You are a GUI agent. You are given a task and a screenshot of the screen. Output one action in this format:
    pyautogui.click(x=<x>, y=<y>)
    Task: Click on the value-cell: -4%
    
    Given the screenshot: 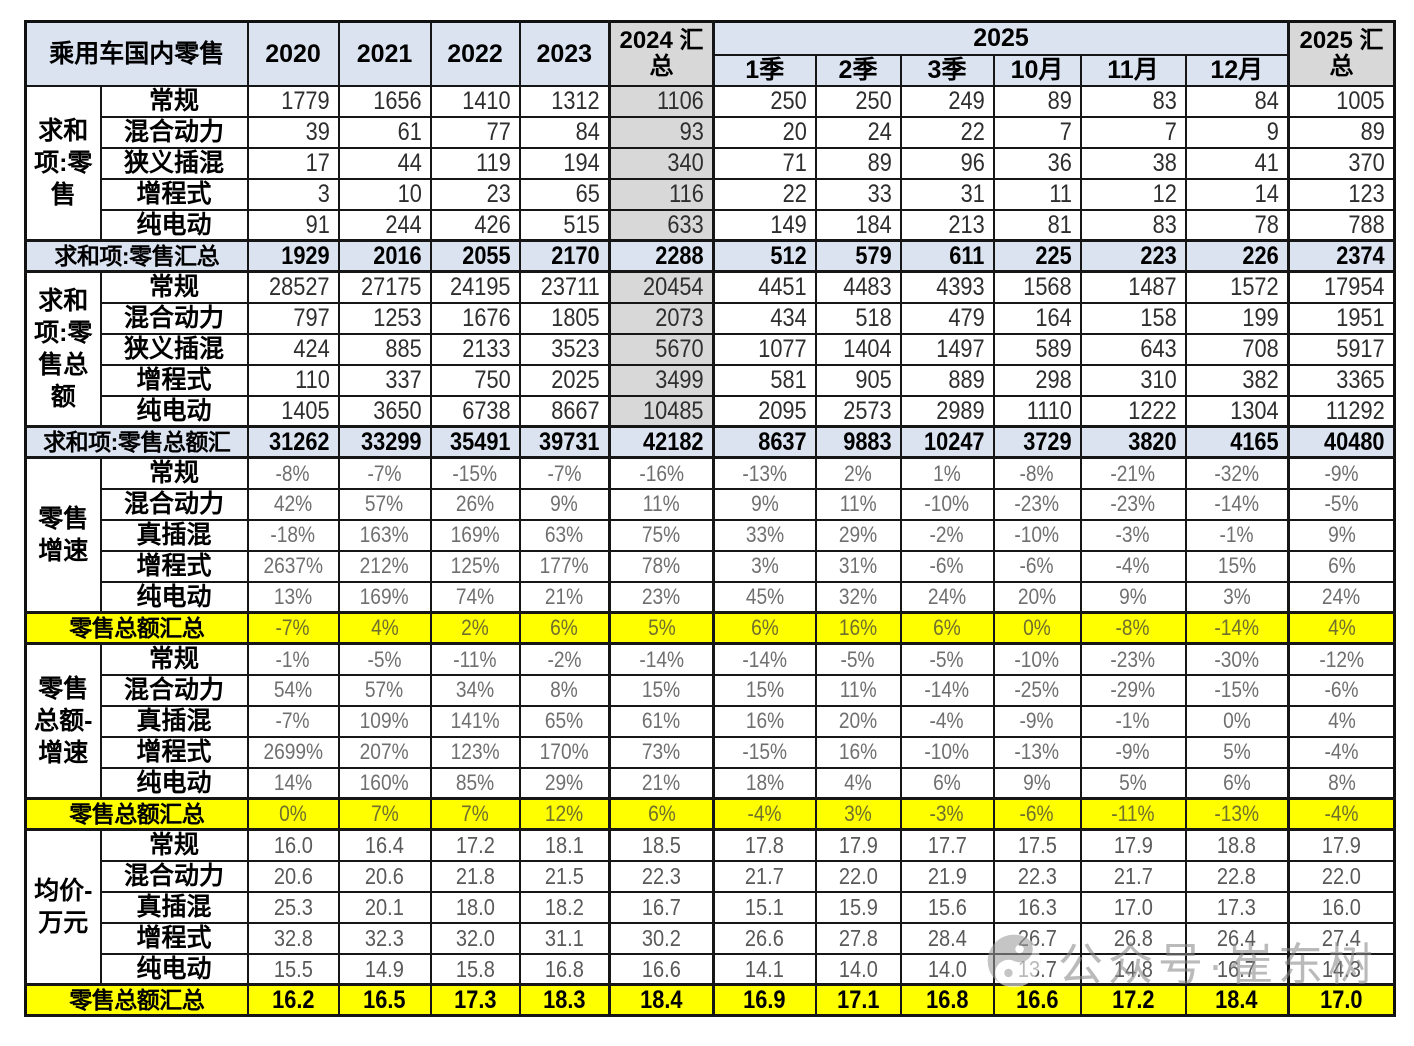 What is the action you would take?
    pyautogui.click(x=947, y=721)
    